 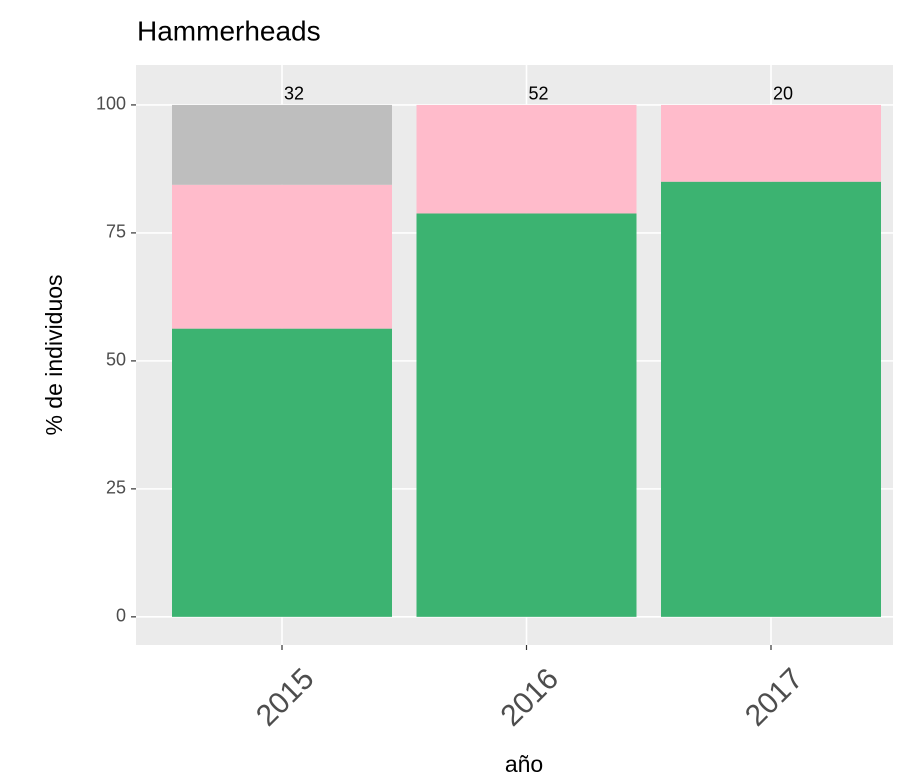 I want to click on total-label: 20, so click(x=783, y=94).